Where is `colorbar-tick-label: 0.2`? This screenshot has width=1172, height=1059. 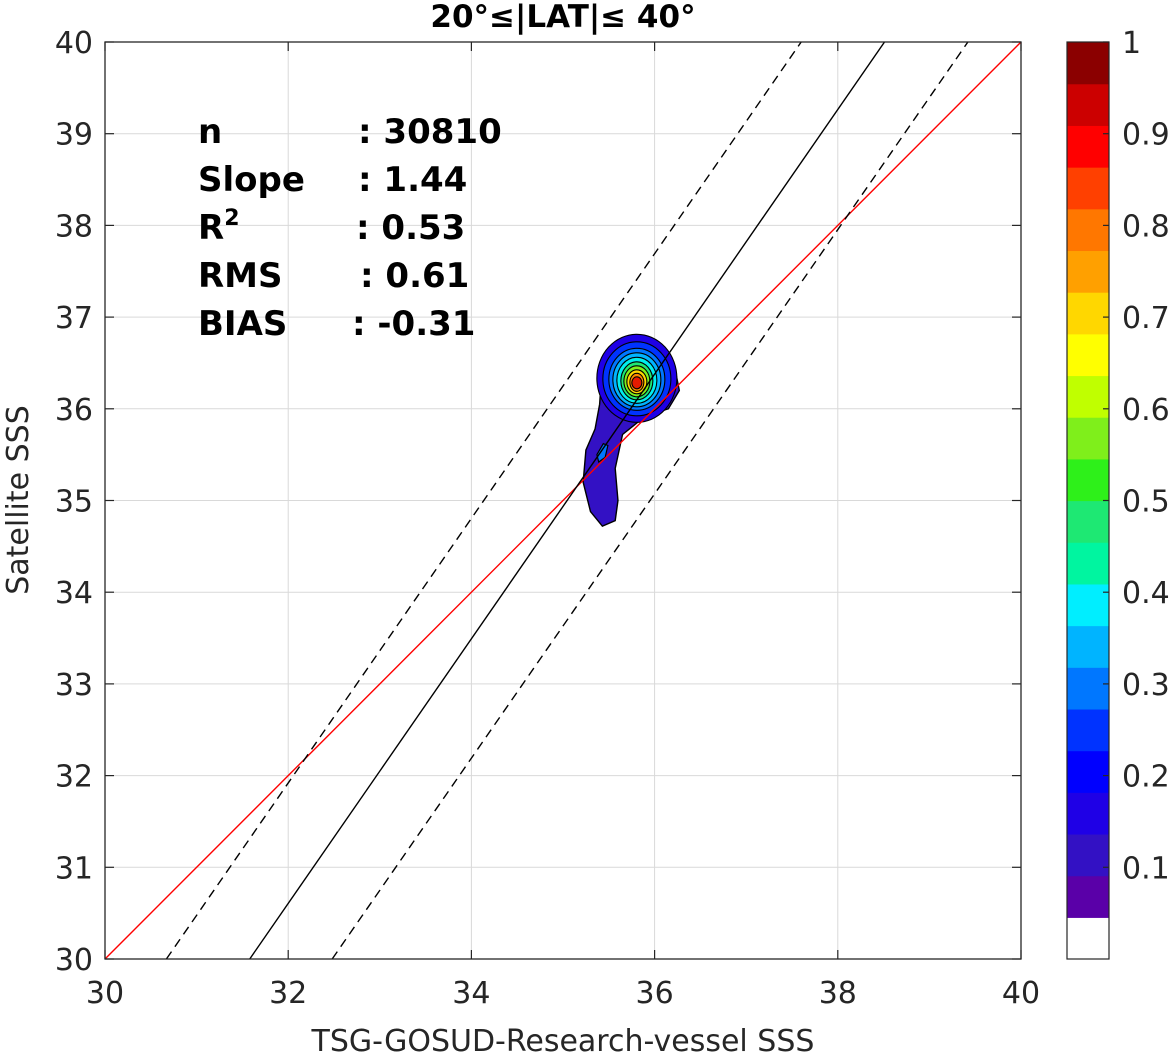
colorbar-tick-label: 0.2 is located at coordinates (1146, 777).